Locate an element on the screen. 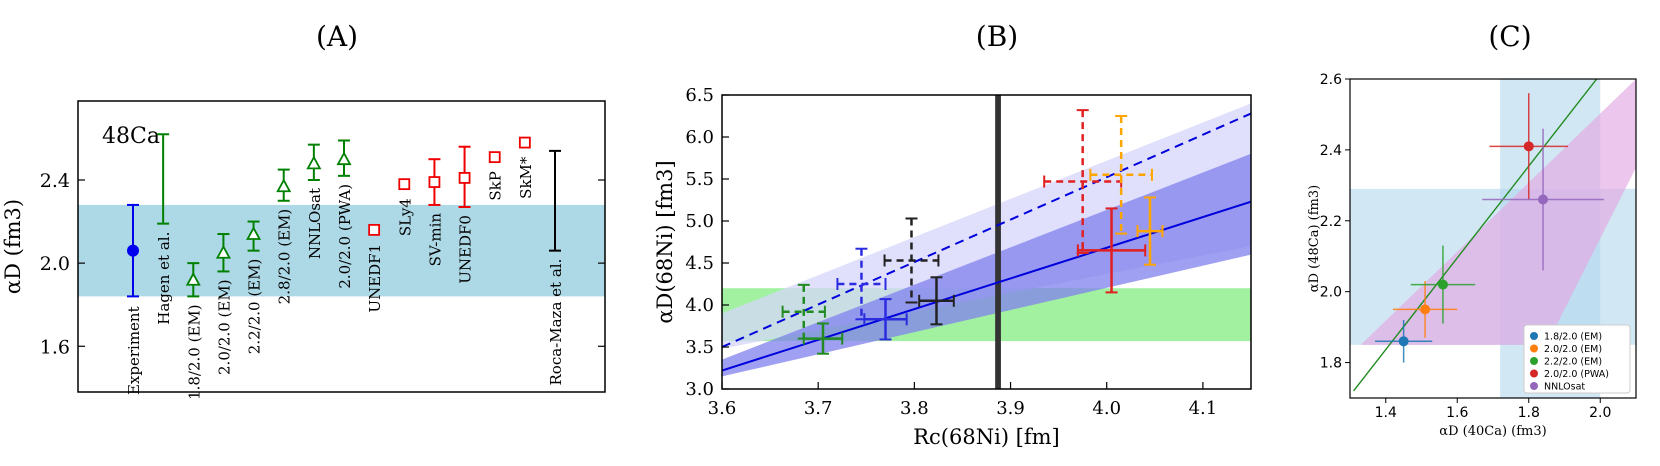 The image size is (1660, 466). point-label: SkM* is located at coordinates (526, 177).